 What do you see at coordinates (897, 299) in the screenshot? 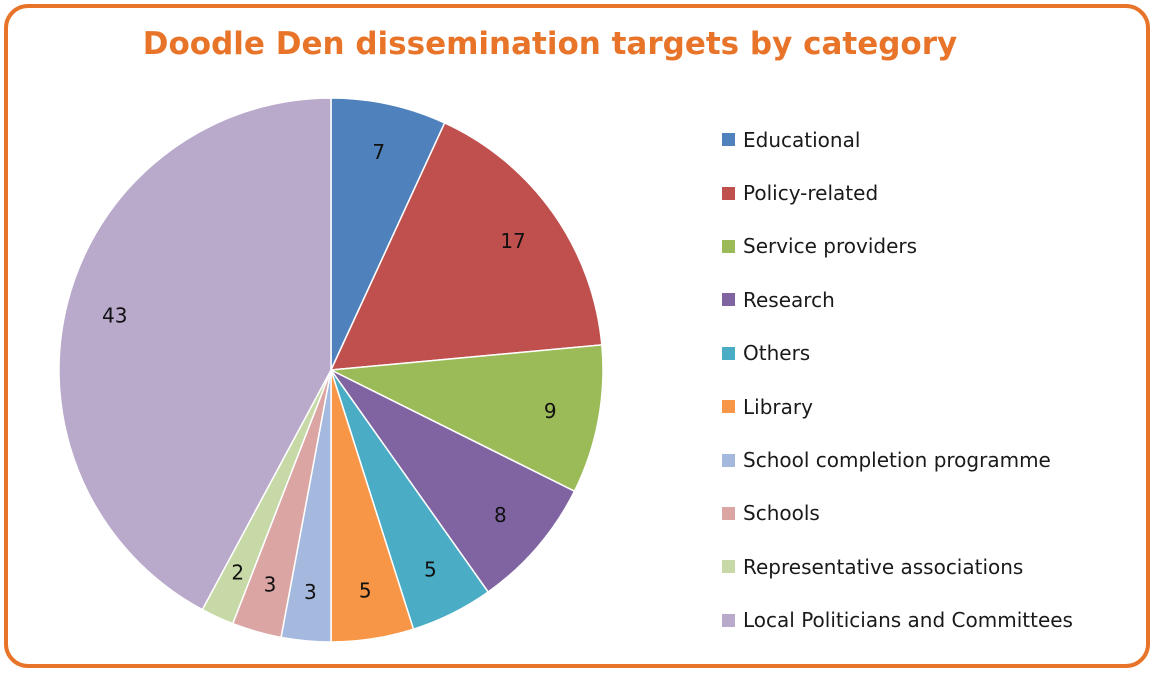
I see `legend-item: Research` at bounding box center [897, 299].